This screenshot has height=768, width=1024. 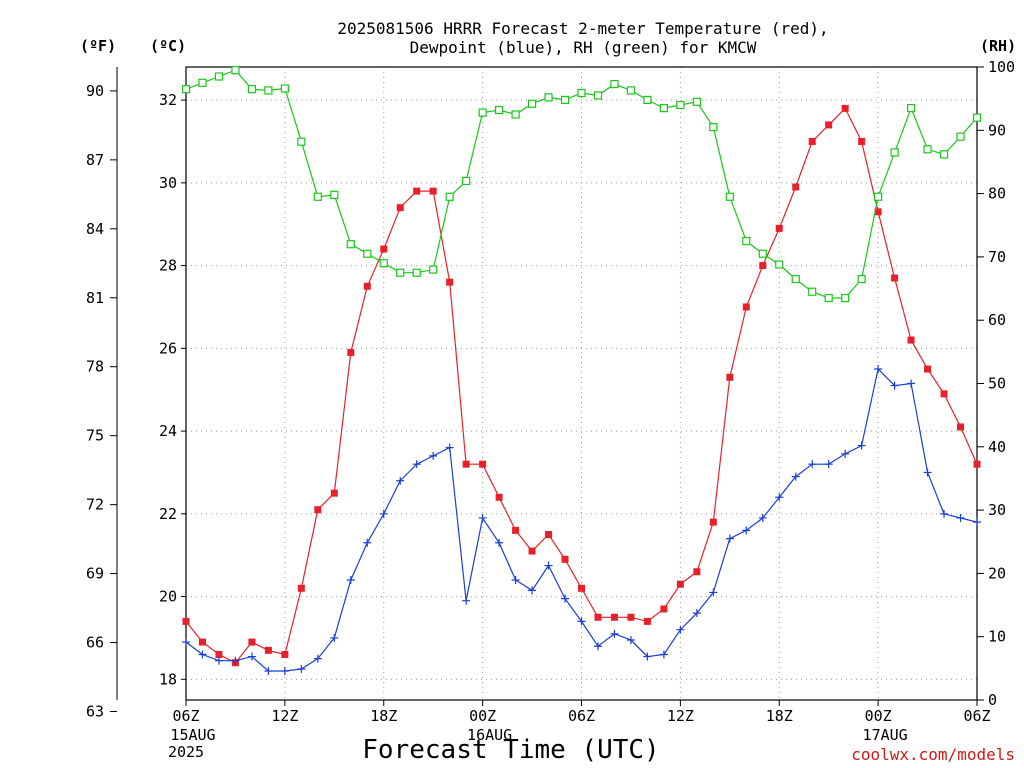 I want to click on f-tick-label: 75, so click(x=95, y=436).